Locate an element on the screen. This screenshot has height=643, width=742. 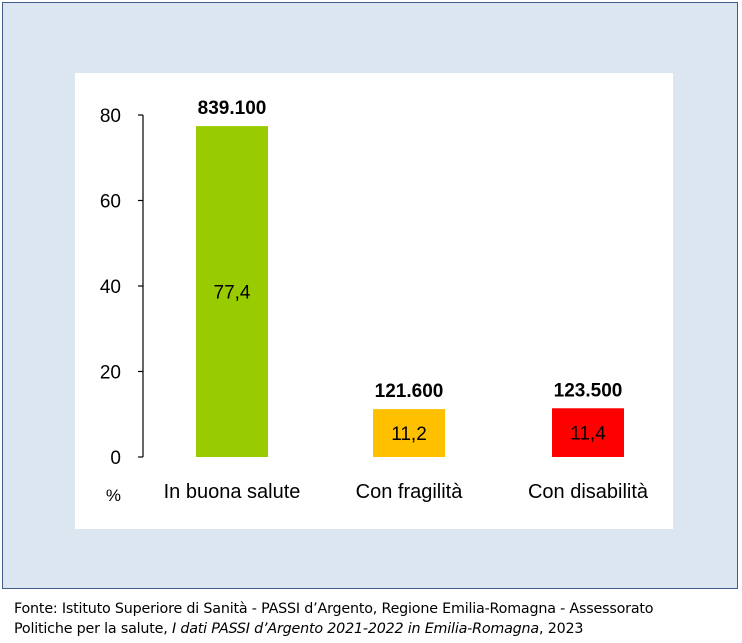
bar-value-label: 11,2 is located at coordinates (409, 434).